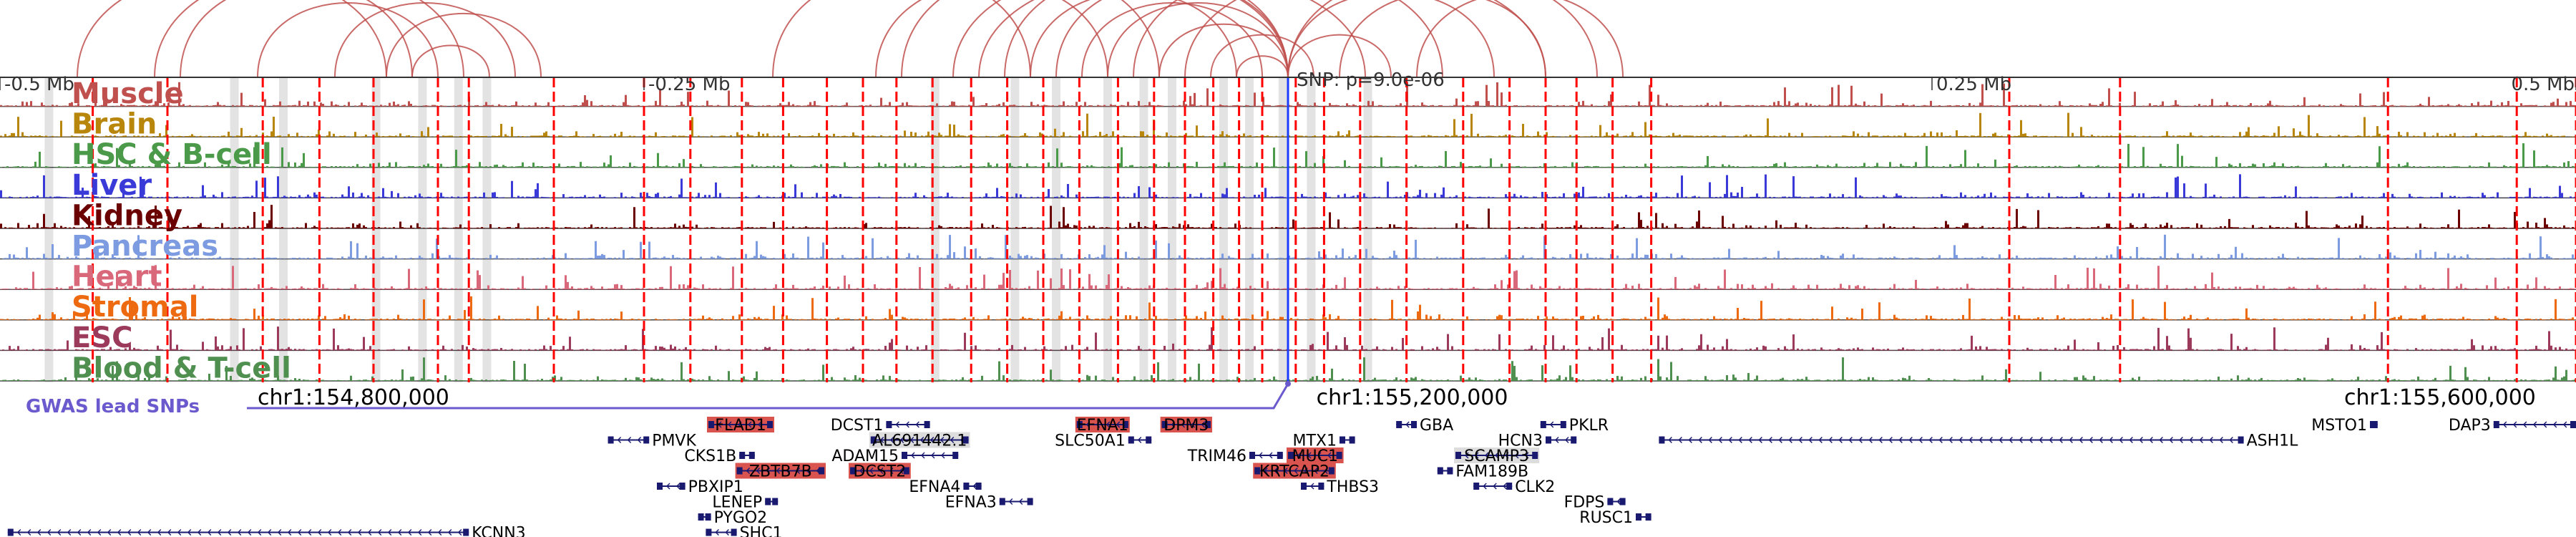  I want to click on track-label: Pancreas, so click(145, 246).